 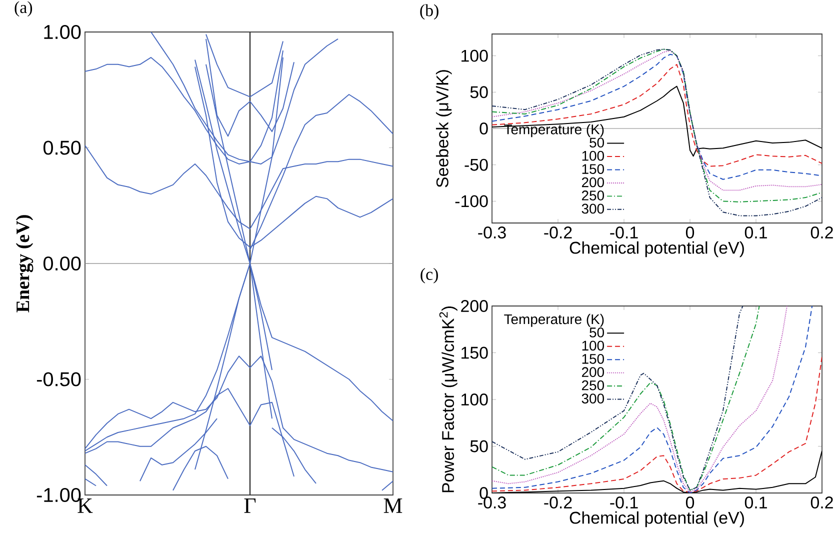 I want to click on y-axis-title: Power Factor (μW/cmK$^{2}$), so click(x=448, y=399).